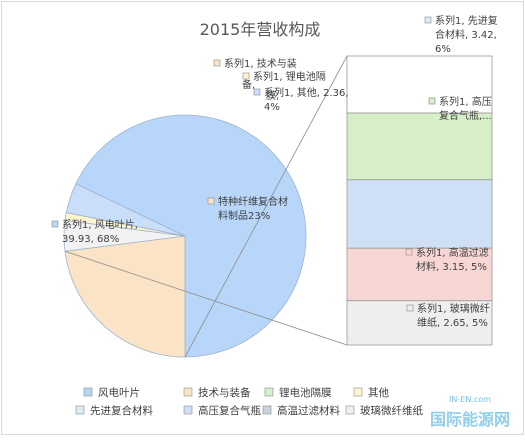 This screenshot has width=525, height=440. I want to click on label-line-filter-0: 系列1, 高温过滤, so click(452, 252).